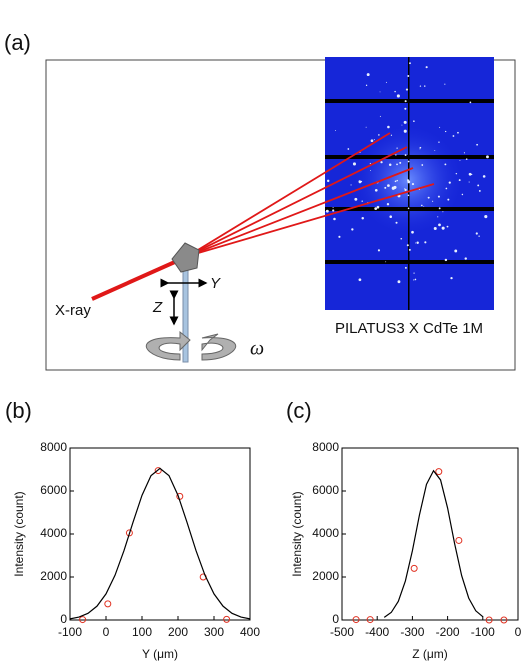  What do you see at coordinates (250, 632) in the screenshot?
I see `x-tick-label: 400` at bounding box center [250, 632].